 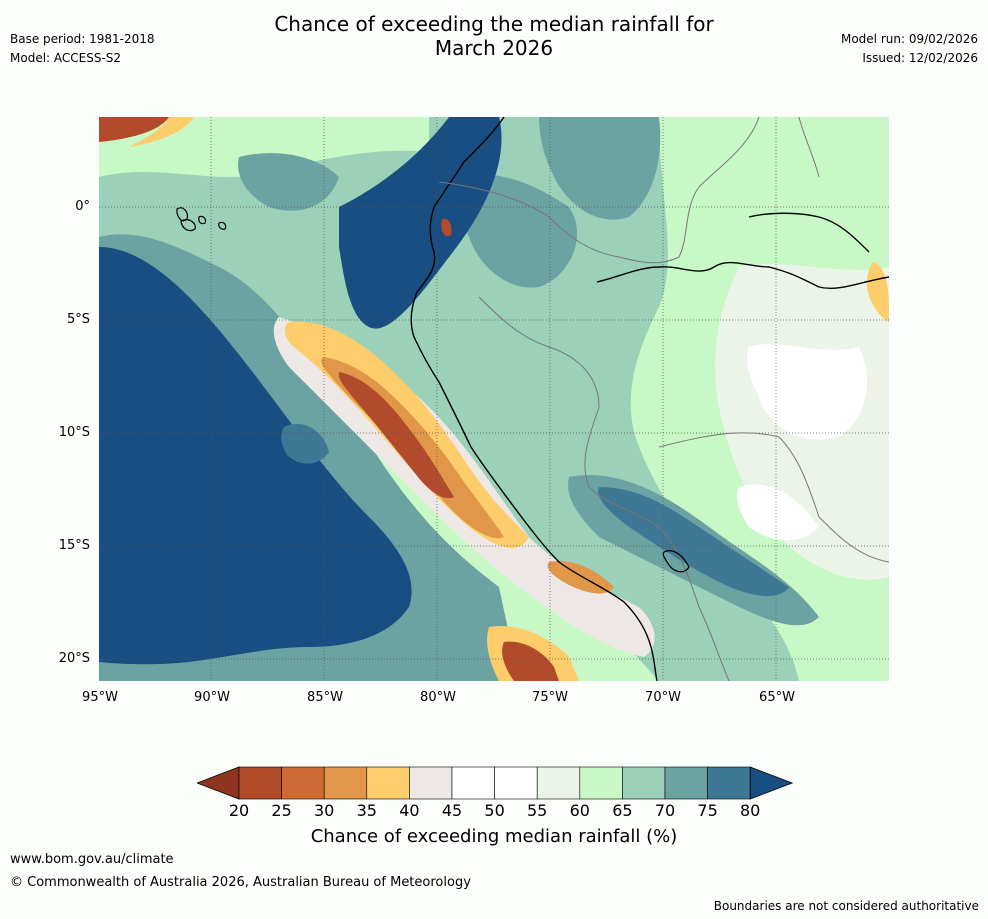 I want to click on zone-light-green-north, so click(x=264, y=147).